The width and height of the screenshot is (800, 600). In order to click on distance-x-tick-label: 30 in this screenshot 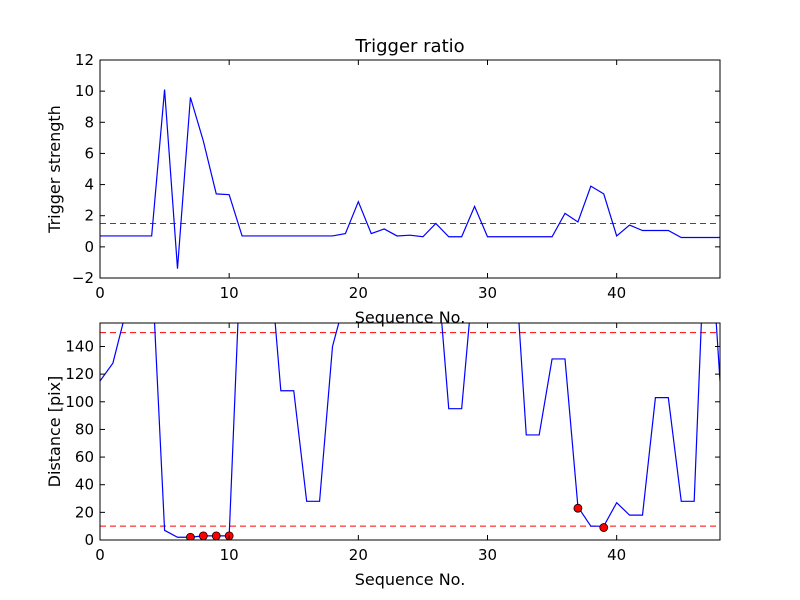, I will do `click(487, 555)`.